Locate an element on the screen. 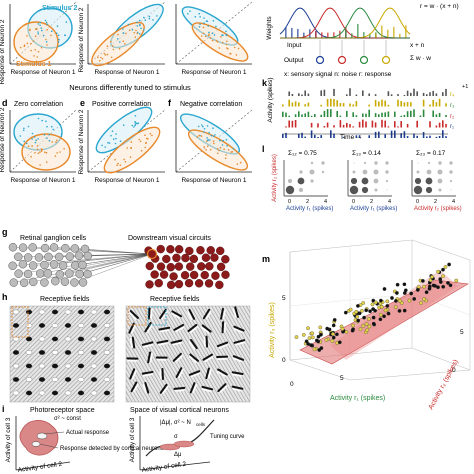 This screenshot has height=474, width=474. receptive-fields-retina is located at coordinates (62, 354).